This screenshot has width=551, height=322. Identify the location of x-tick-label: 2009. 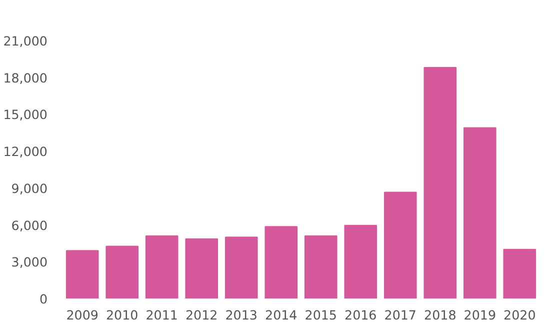
(82, 315).